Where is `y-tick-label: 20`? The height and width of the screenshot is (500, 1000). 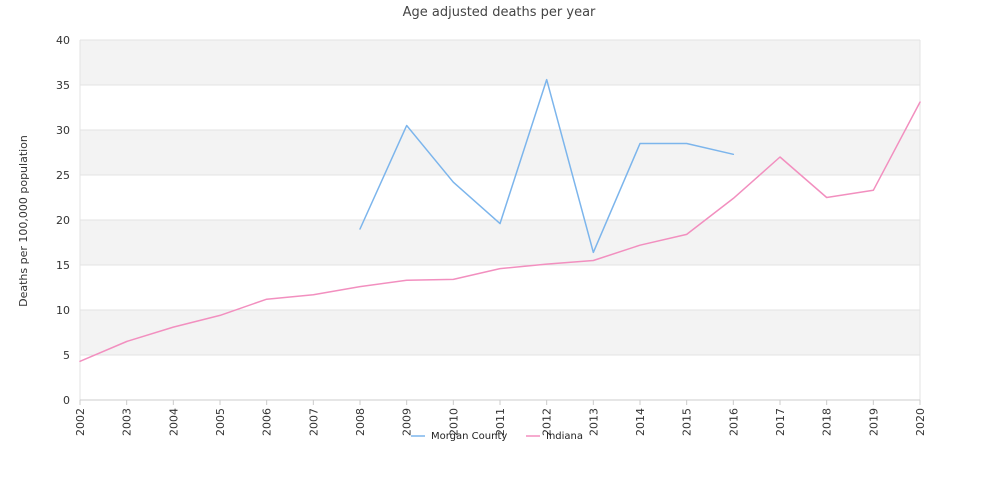
y-tick-label: 20 is located at coordinates (63, 220).